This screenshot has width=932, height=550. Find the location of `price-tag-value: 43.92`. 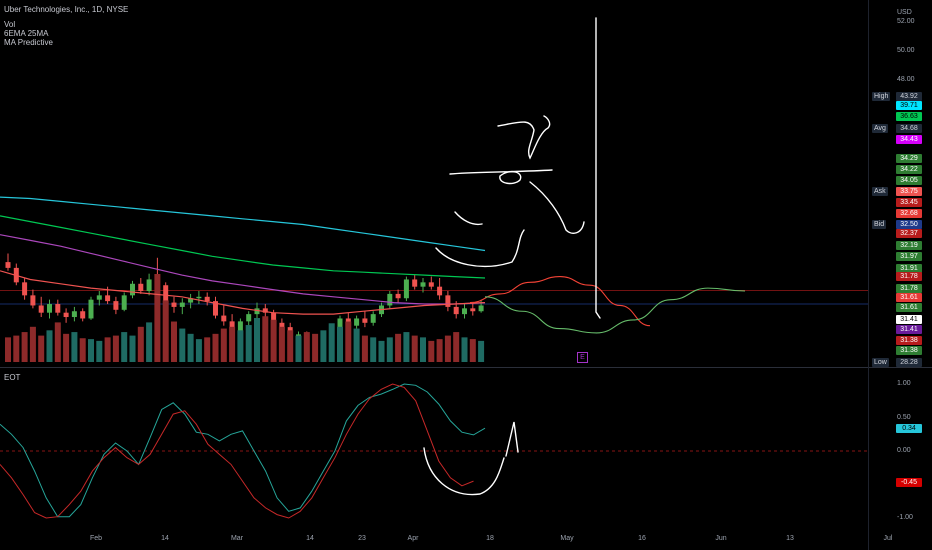

price-tag-value: 43.92 is located at coordinates (909, 96).